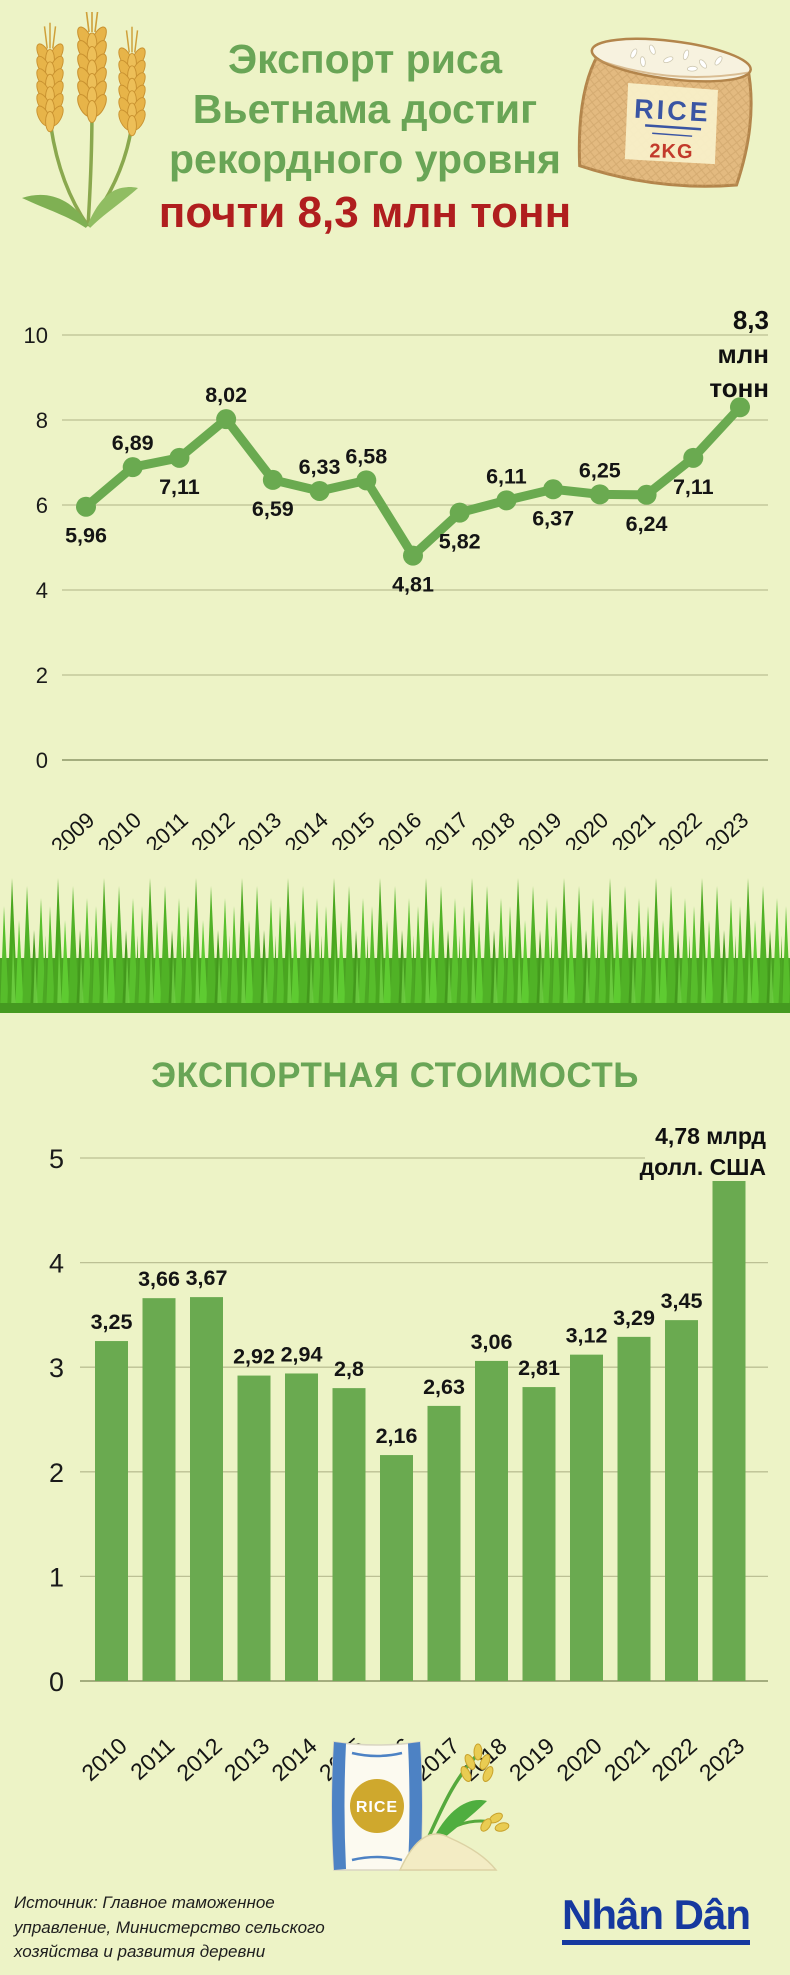  Describe the element at coordinates (671, 151) in the screenshot. I see `sack-weight-text: 2KG` at that location.